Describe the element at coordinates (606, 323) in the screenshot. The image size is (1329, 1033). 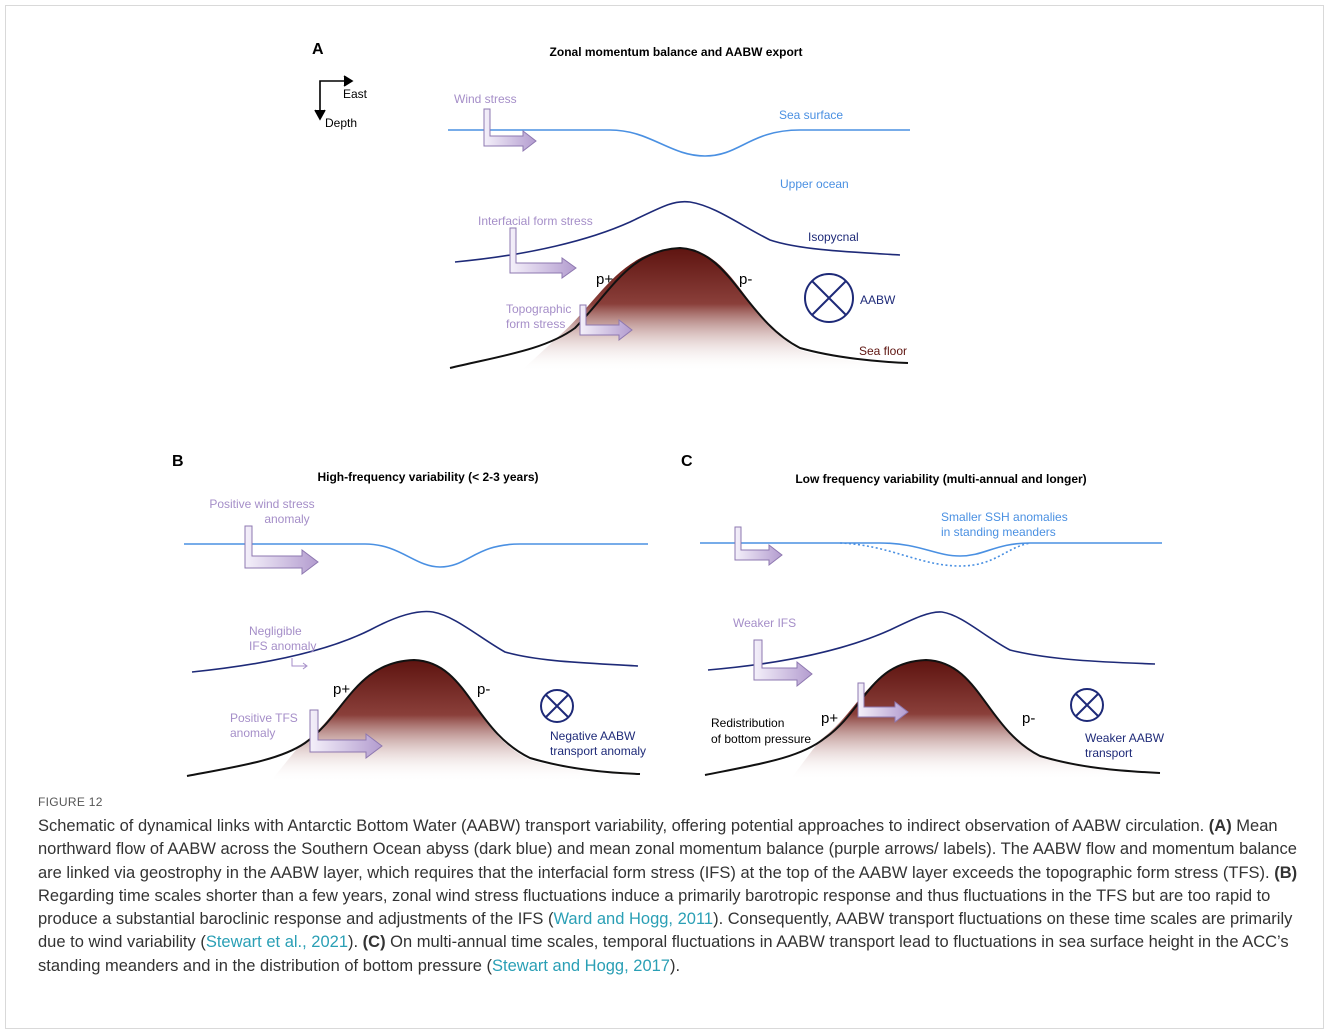
I see `tfs-arrow-icon` at that location.